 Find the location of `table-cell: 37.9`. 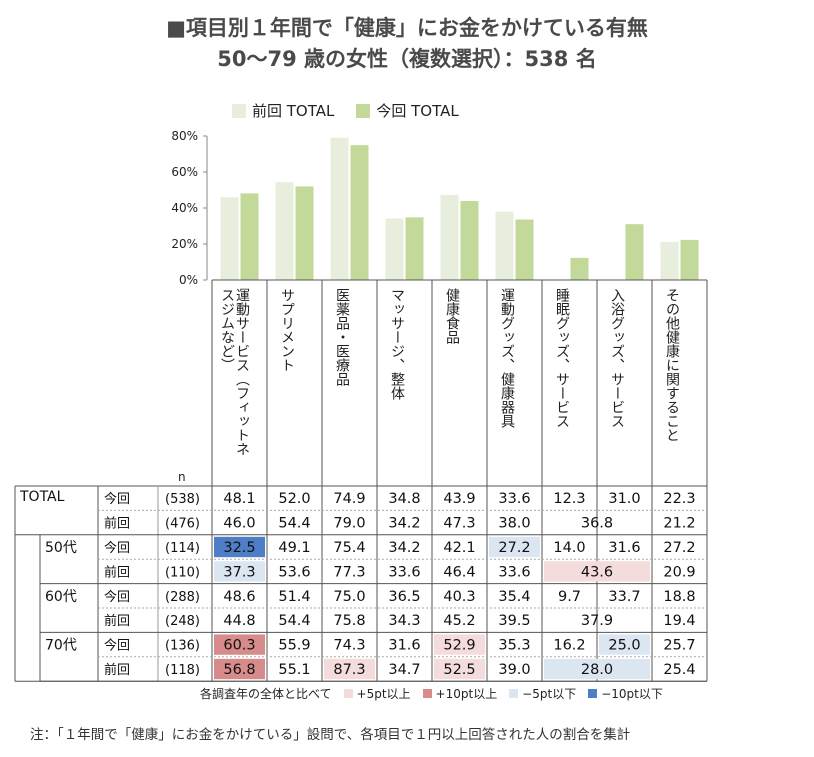

table-cell: 37.9 is located at coordinates (597, 621).